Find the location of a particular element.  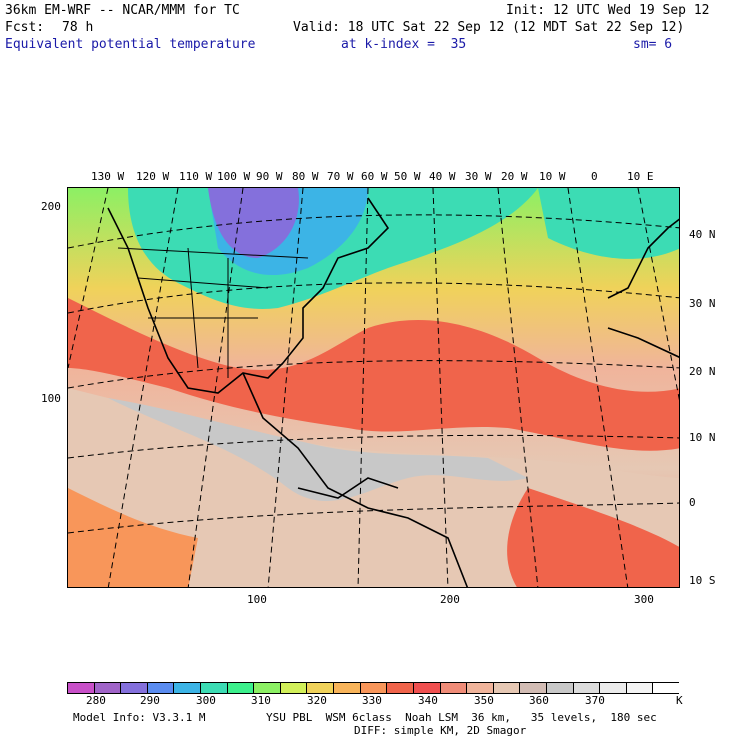

lat-label: 40 N is located at coordinates (702, 234).